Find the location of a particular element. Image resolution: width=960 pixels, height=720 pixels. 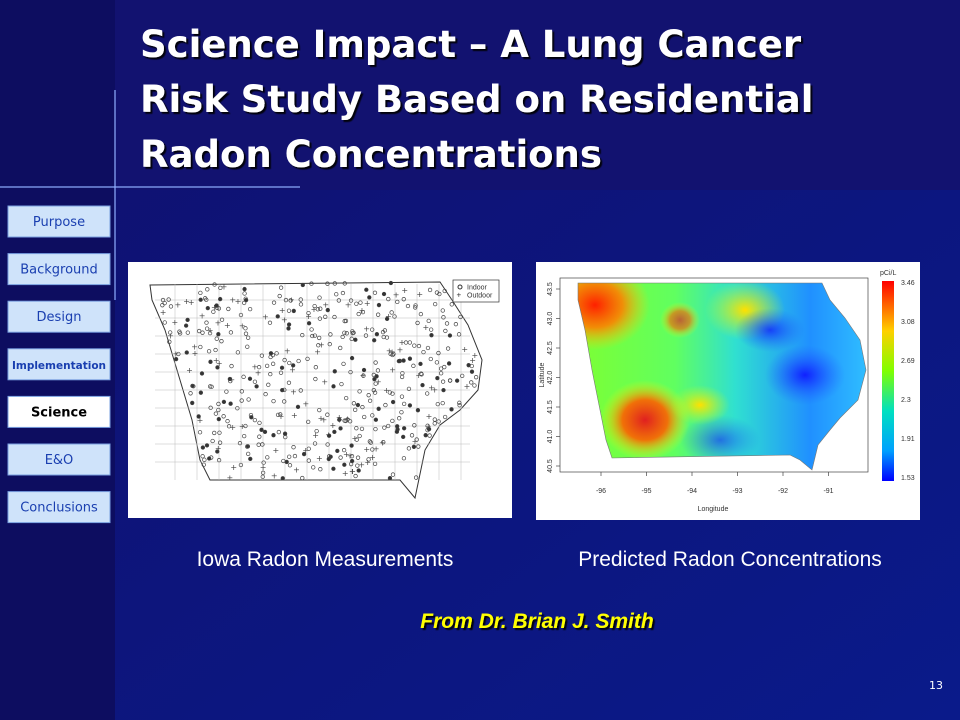

nav-label: Implementation is located at coordinates (59, 366).